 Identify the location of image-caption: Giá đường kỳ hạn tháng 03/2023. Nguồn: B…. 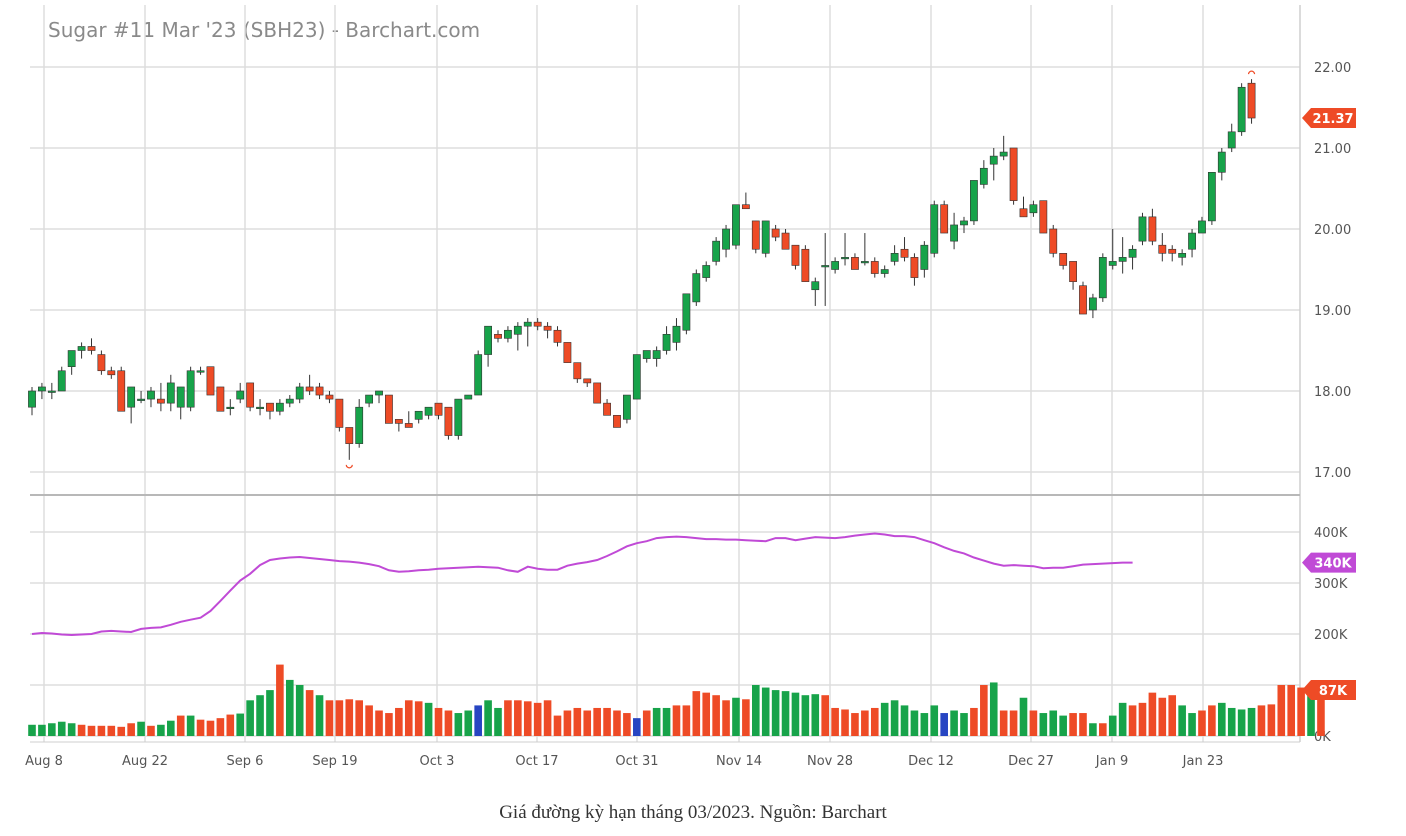
(693, 812).